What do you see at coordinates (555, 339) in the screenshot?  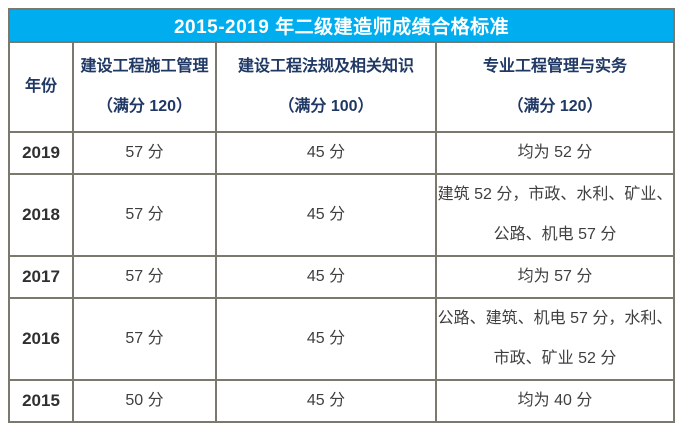 I see `practice-score-cell: 公路、建筑、机电 57 分，水利、 市政、矿业 52 分` at bounding box center [555, 339].